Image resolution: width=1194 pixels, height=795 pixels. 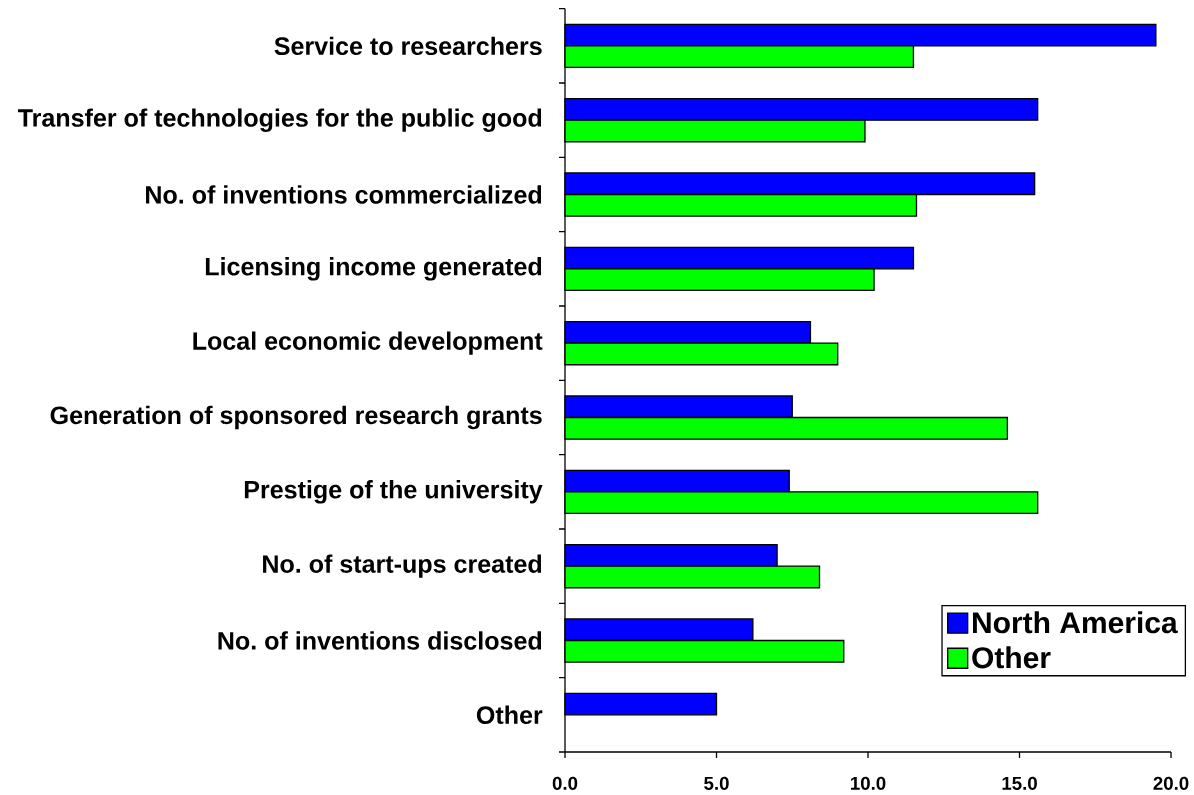 What do you see at coordinates (279, 120) in the screenshot?
I see `y-tick-label: Transfer of technologies for the public good` at bounding box center [279, 120].